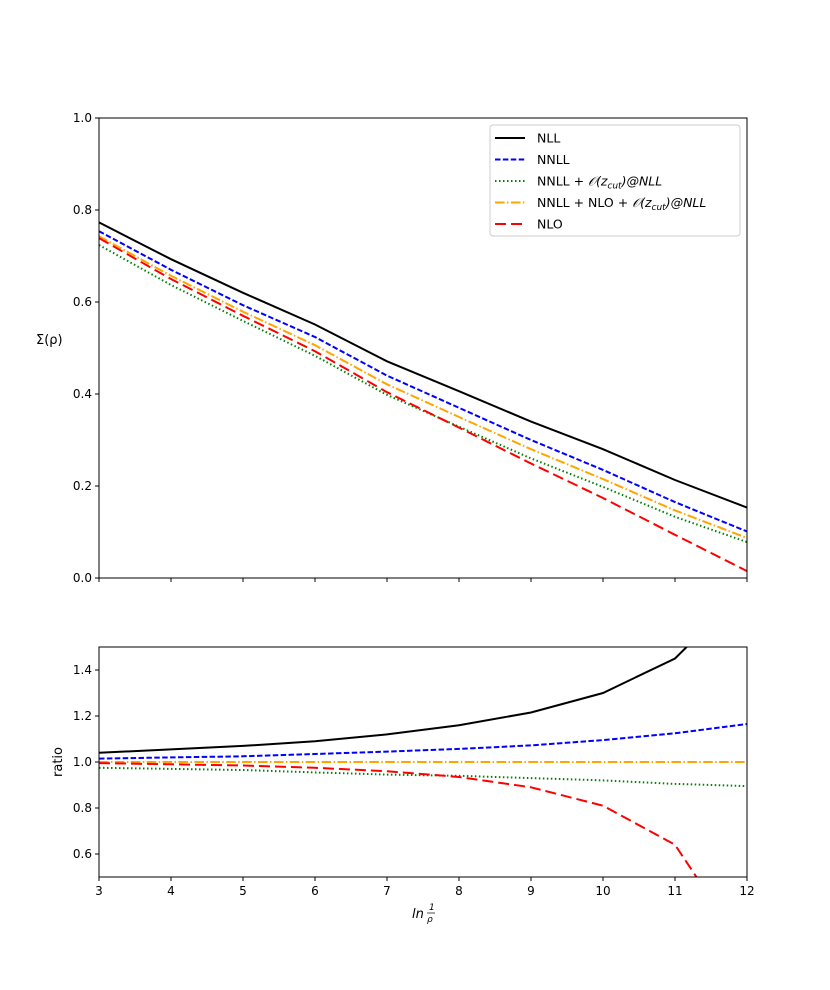  Describe the element at coordinates (459, 891) in the screenshot. I see `x-tick-label: 8` at that location.